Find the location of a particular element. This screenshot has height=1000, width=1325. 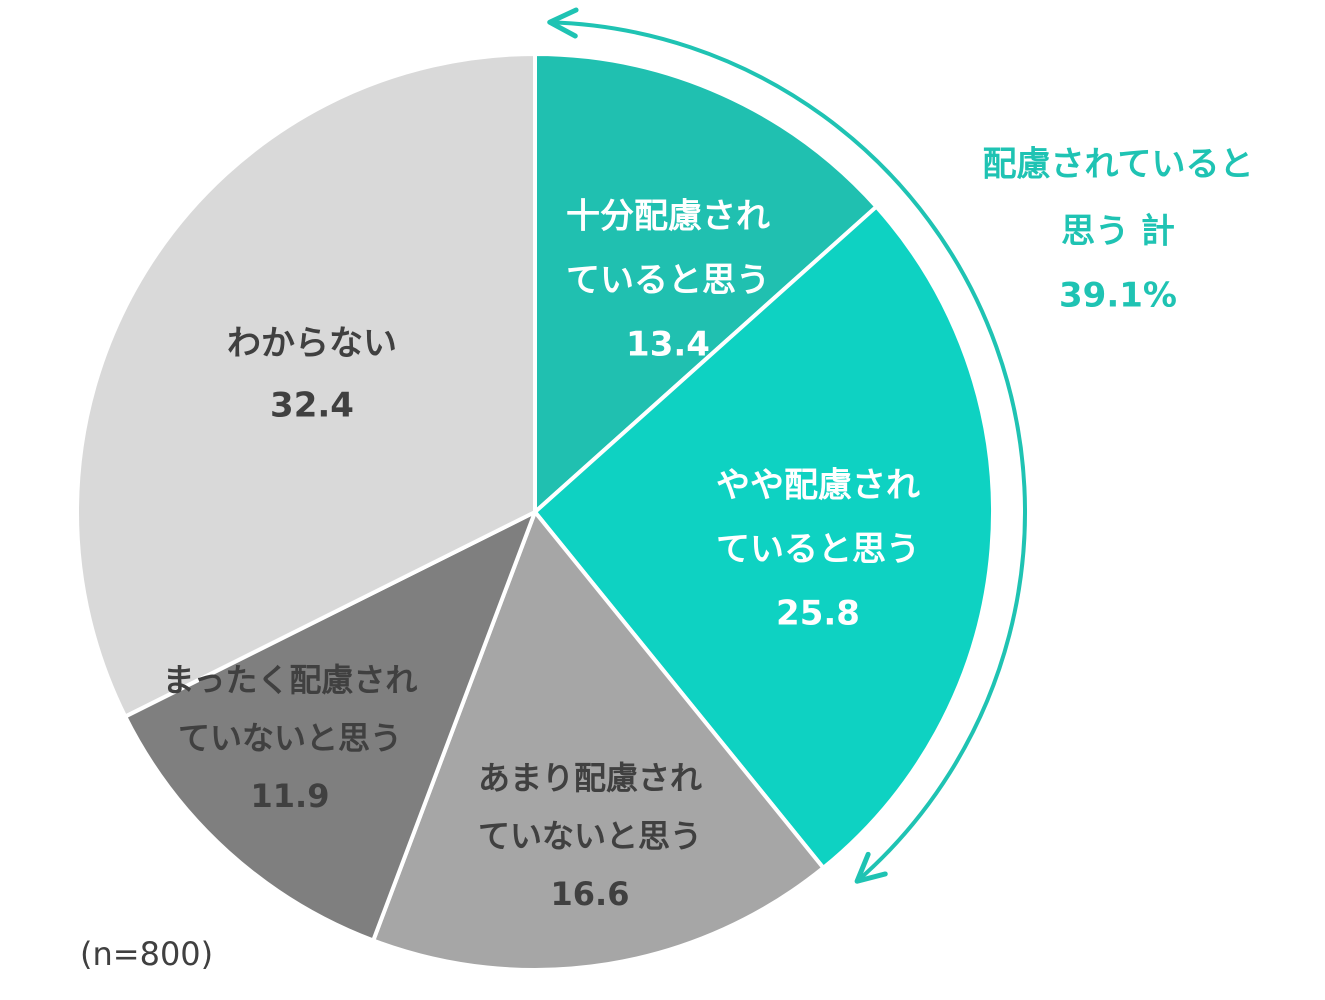

callout-total-value: 39.1% is located at coordinates (1118, 296).